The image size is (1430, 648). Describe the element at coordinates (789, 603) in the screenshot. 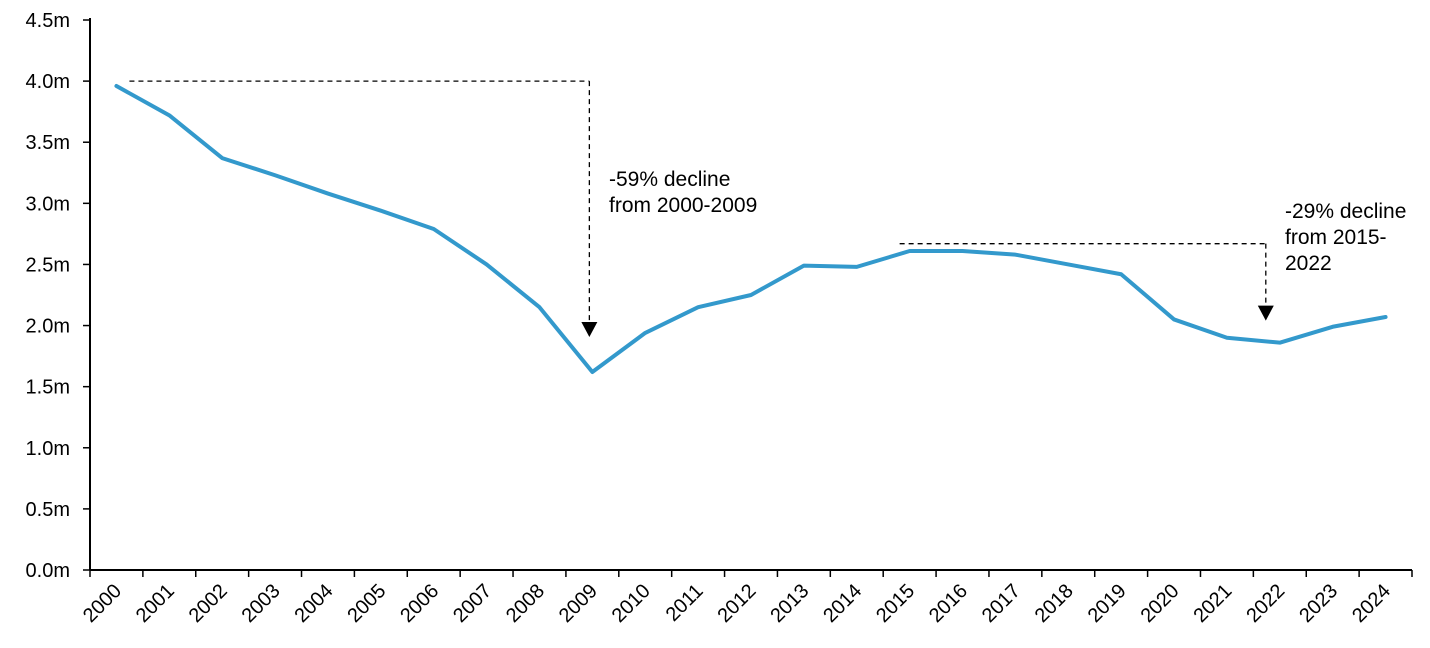

I see `x-tick-label: 2013` at that location.